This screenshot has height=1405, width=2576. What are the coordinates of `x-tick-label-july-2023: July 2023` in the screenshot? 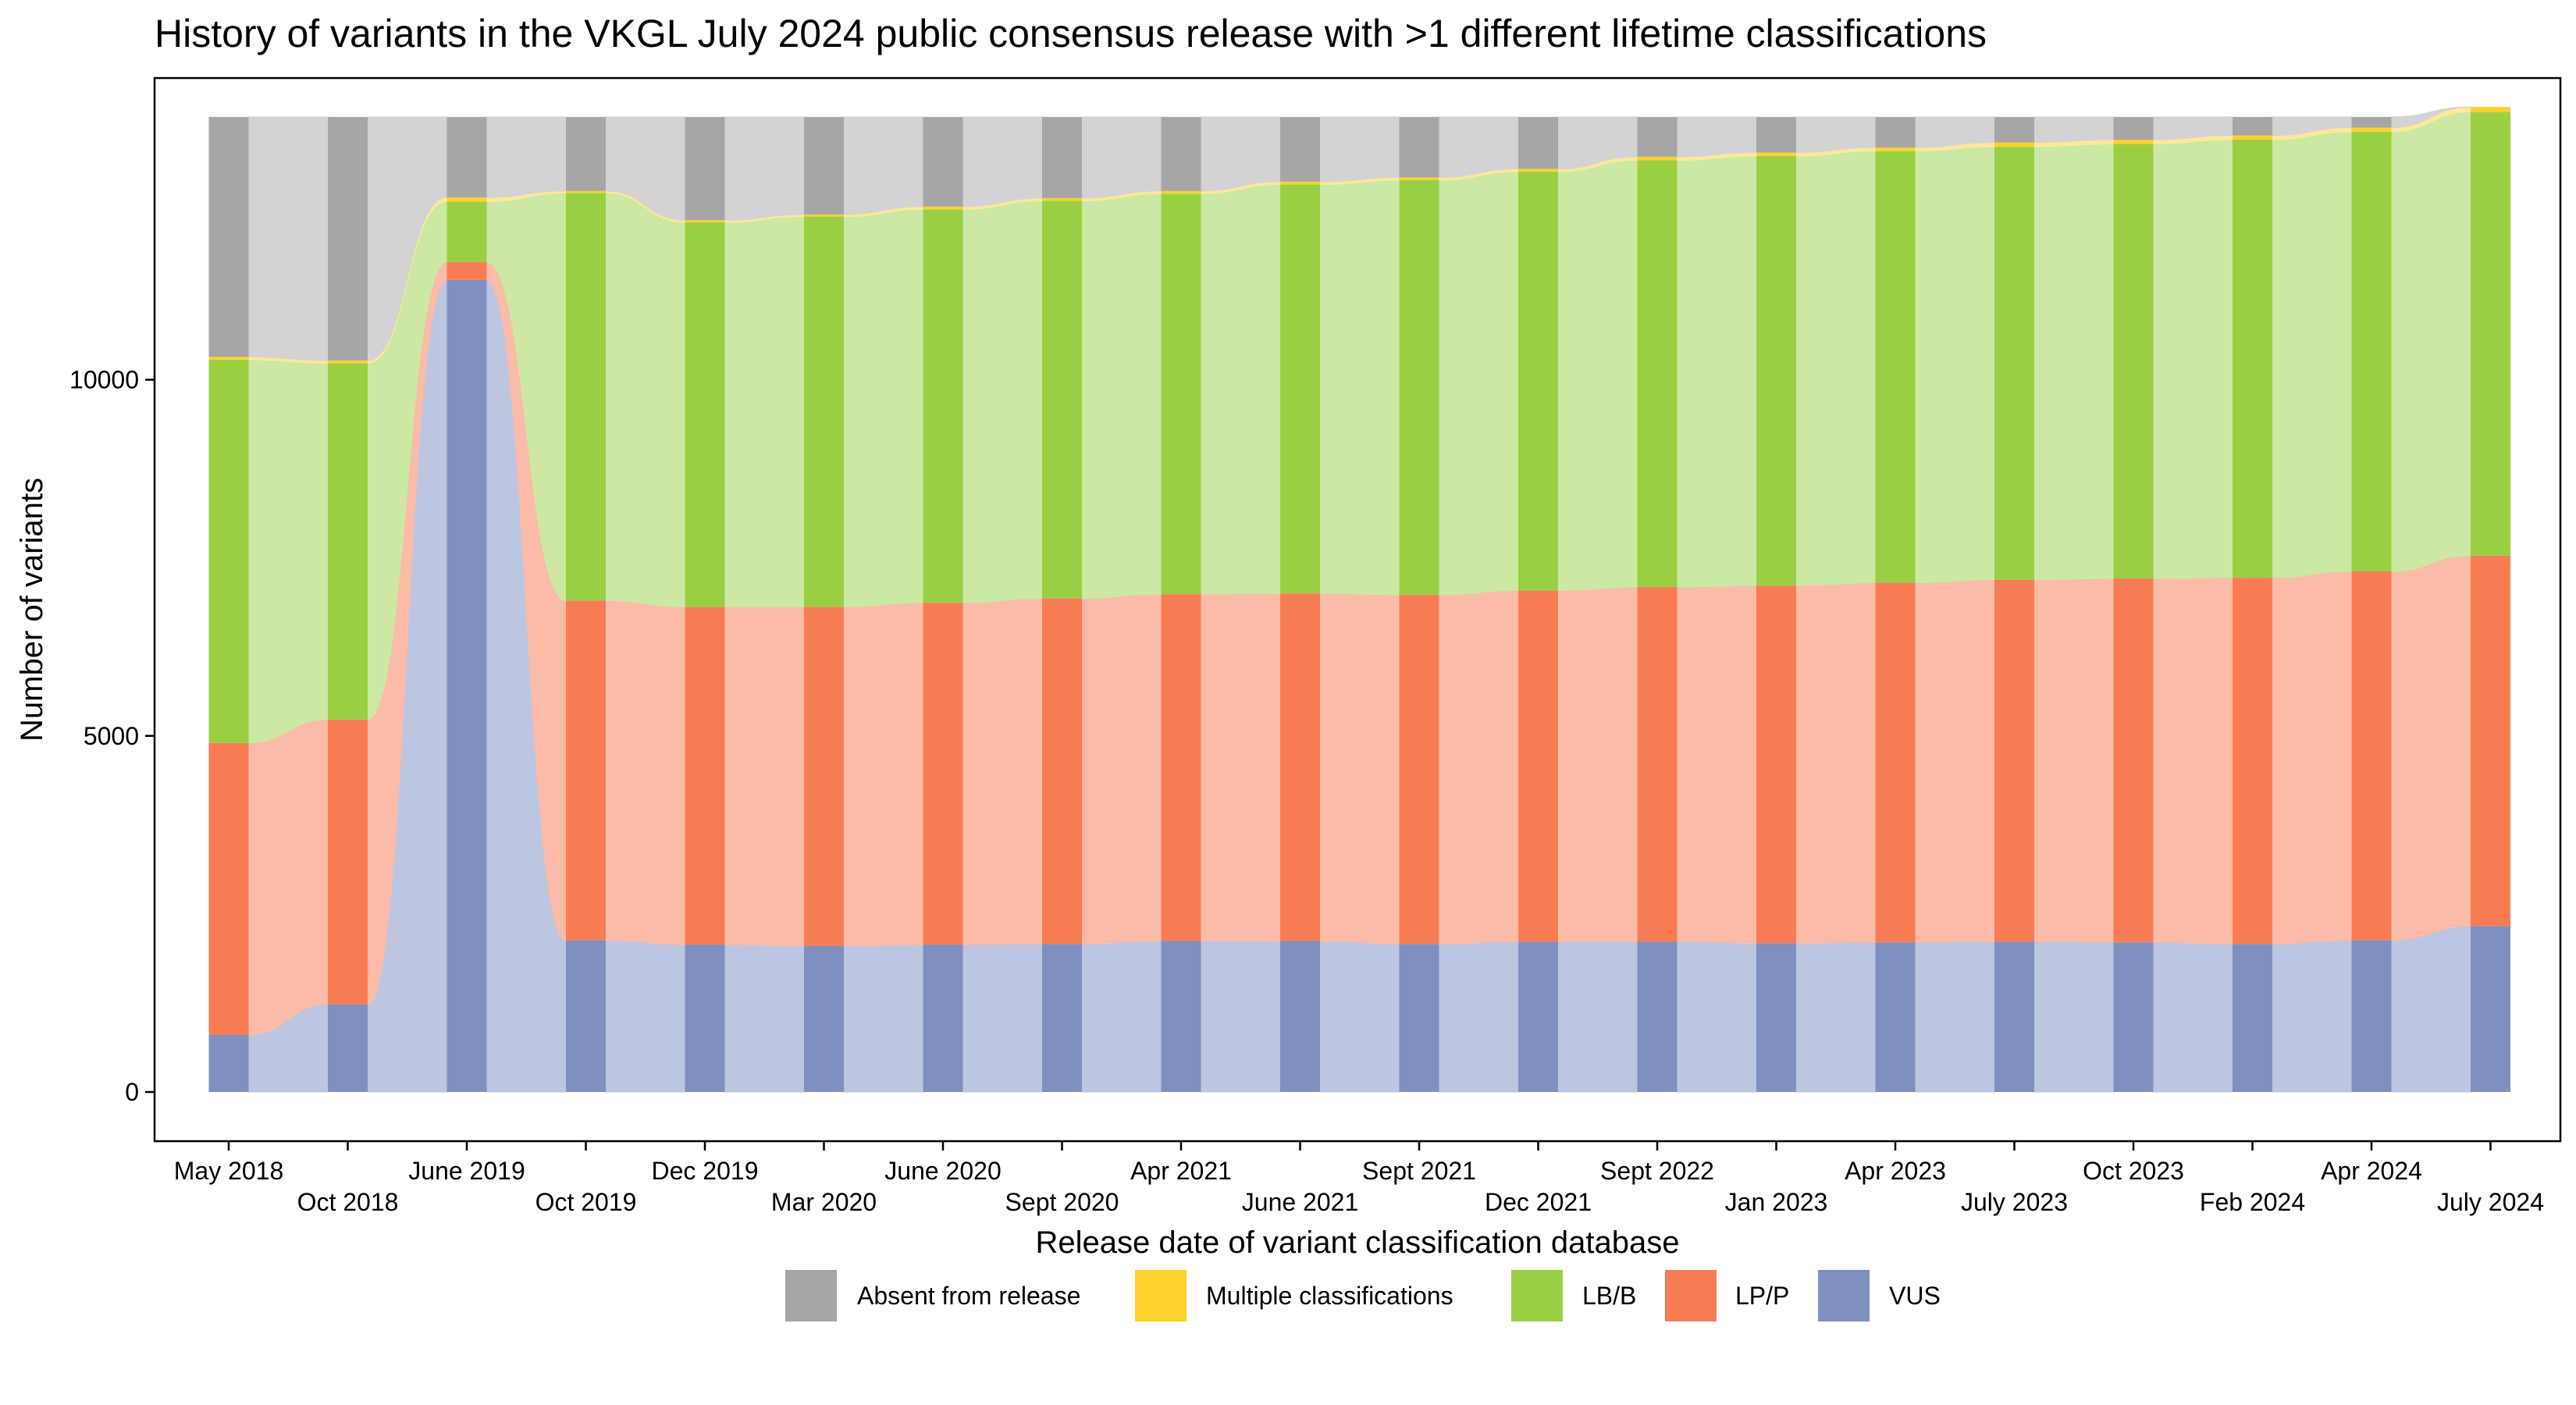 It's located at (2015, 1202).